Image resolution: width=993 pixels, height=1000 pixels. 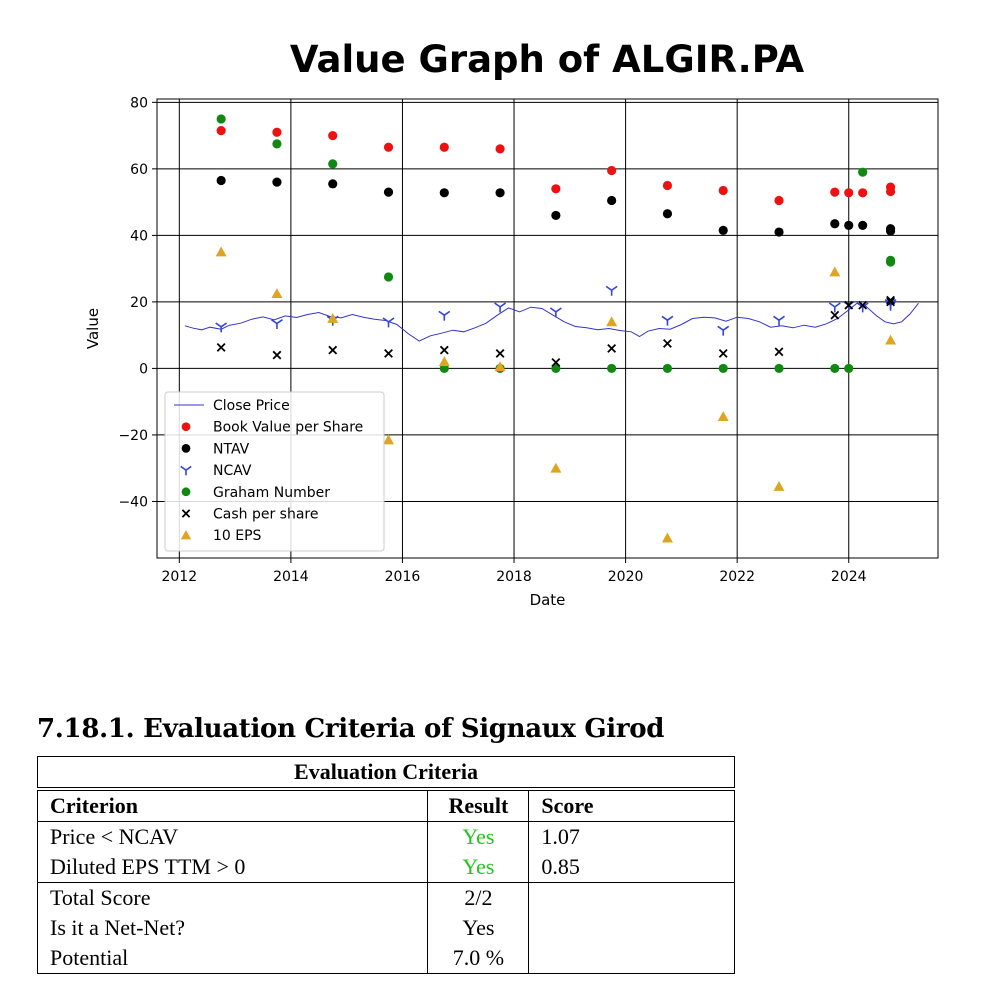 What do you see at coordinates (551, 322) in the screenshot?
I see `close-price-line` at bounding box center [551, 322].